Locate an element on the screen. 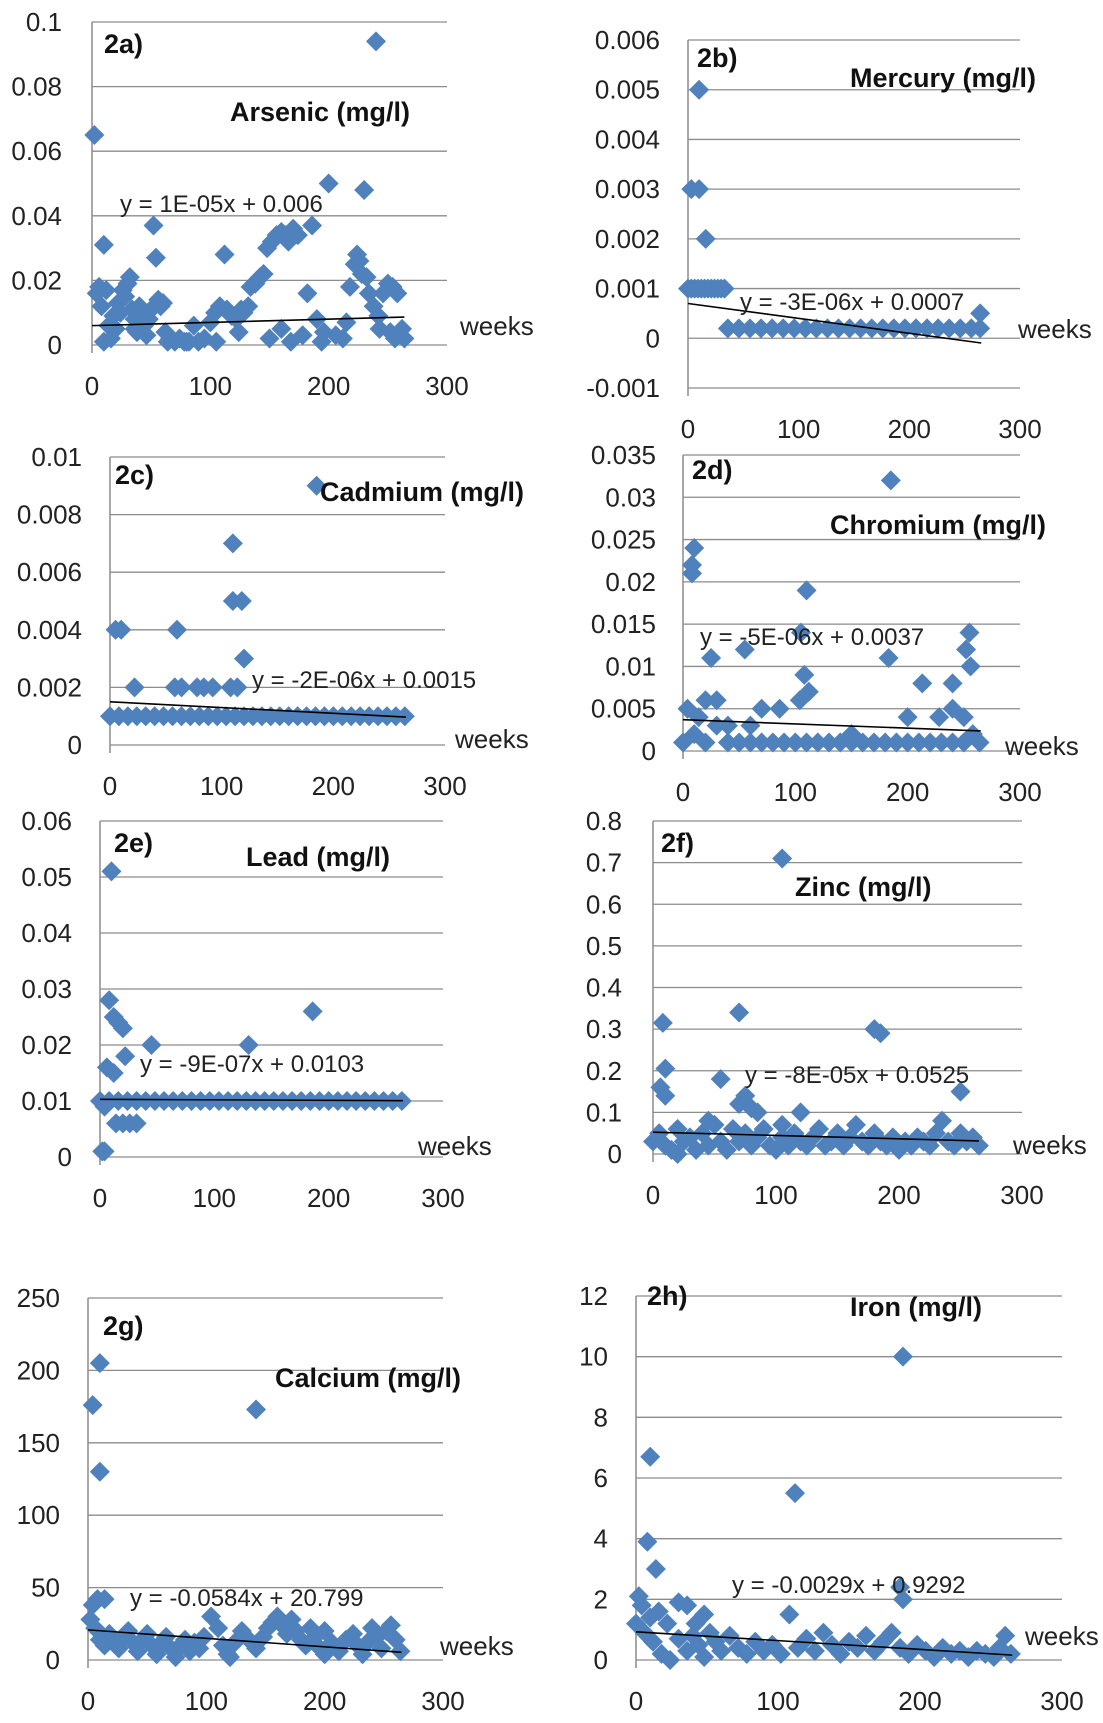 Image resolution: width=1103 pixels, height=1723 pixels. y-tick-label: 0.3 is located at coordinates (604, 1029).